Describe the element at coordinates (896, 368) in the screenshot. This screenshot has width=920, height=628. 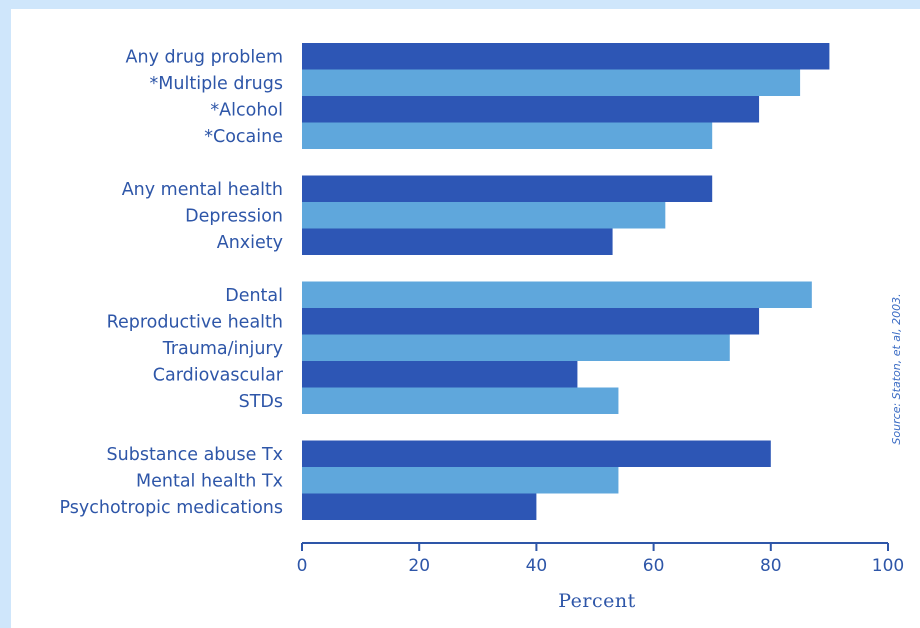
I see `source-note: Source: Staton, et al, 2003.` at that location.